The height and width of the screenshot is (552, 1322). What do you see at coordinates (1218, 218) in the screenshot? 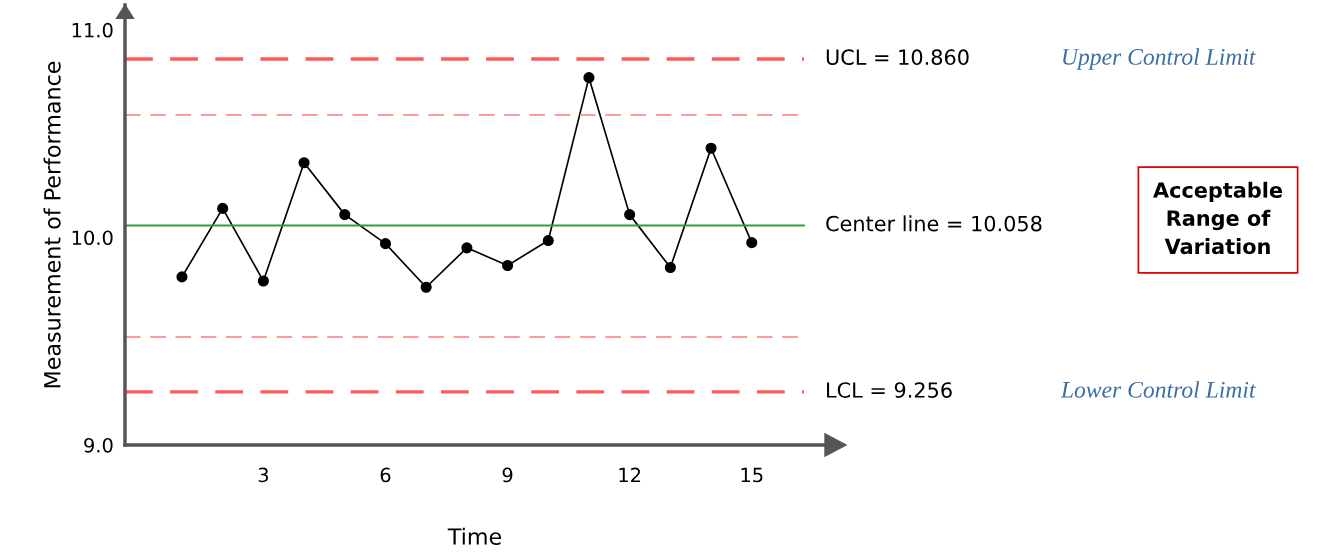
I see `text: Acceptable Range of Variation` at bounding box center [1218, 218].